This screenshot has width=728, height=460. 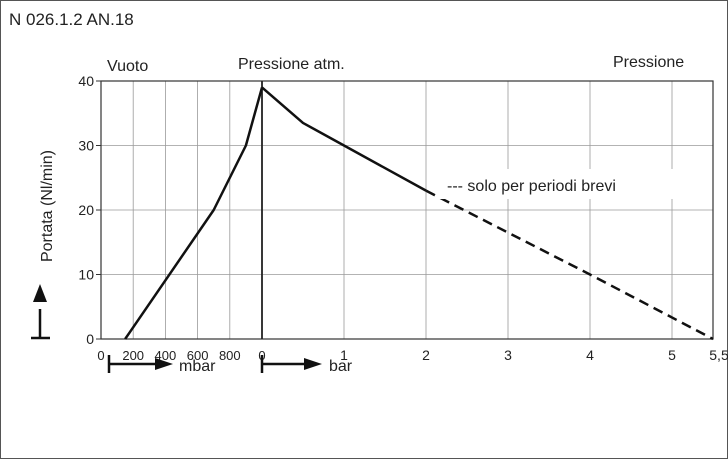 I want to click on y-tick-label: 20, so click(x=86, y=210).